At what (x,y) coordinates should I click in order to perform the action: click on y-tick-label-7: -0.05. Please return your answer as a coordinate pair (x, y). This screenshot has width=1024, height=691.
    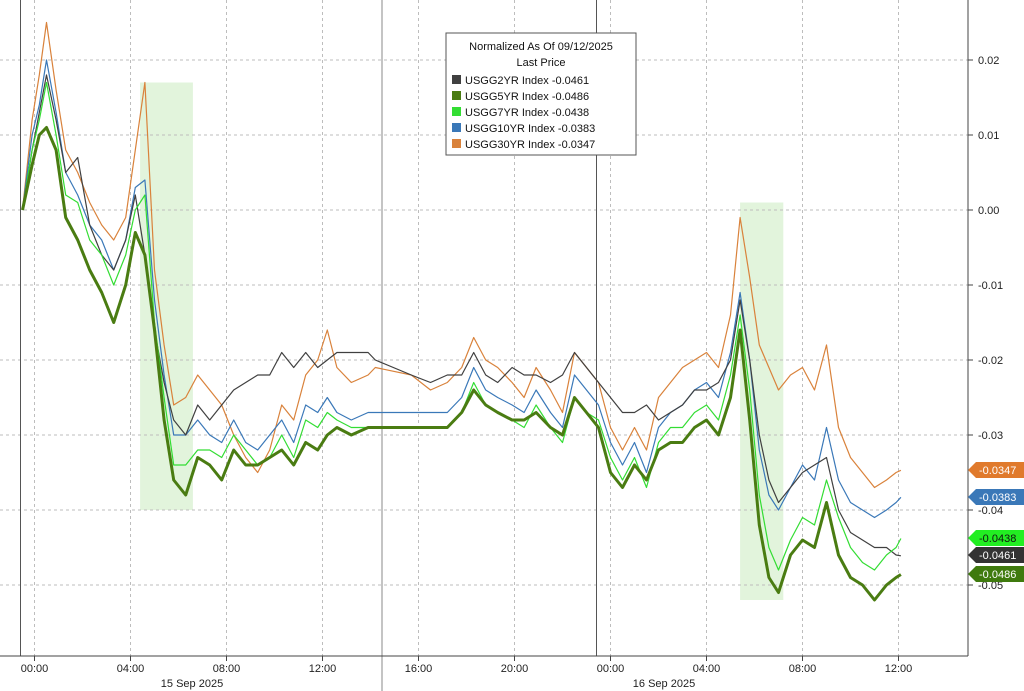
    Looking at the image, I should click on (990, 586).